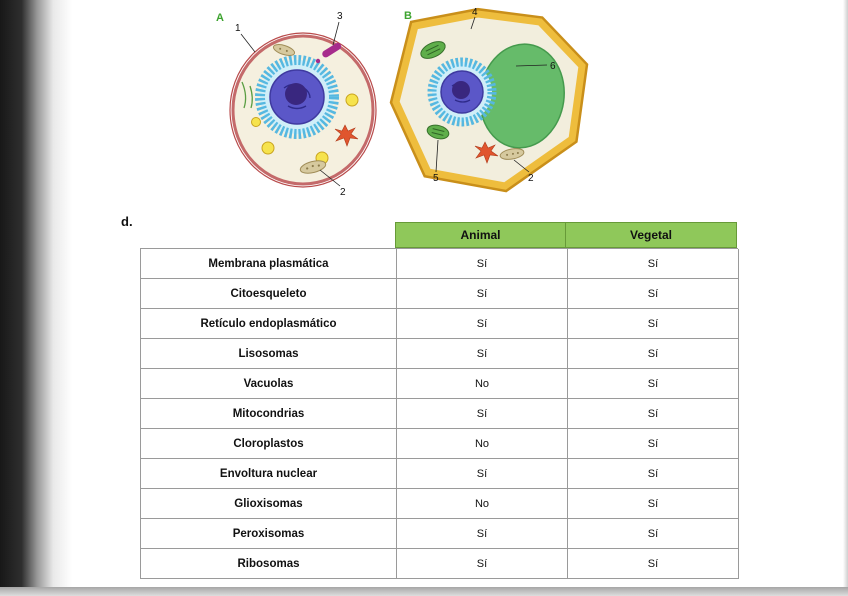 Image resolution: width=848 pixels, height=596 pixels. I want to click on cell-b-capsule, so click(512, 154).